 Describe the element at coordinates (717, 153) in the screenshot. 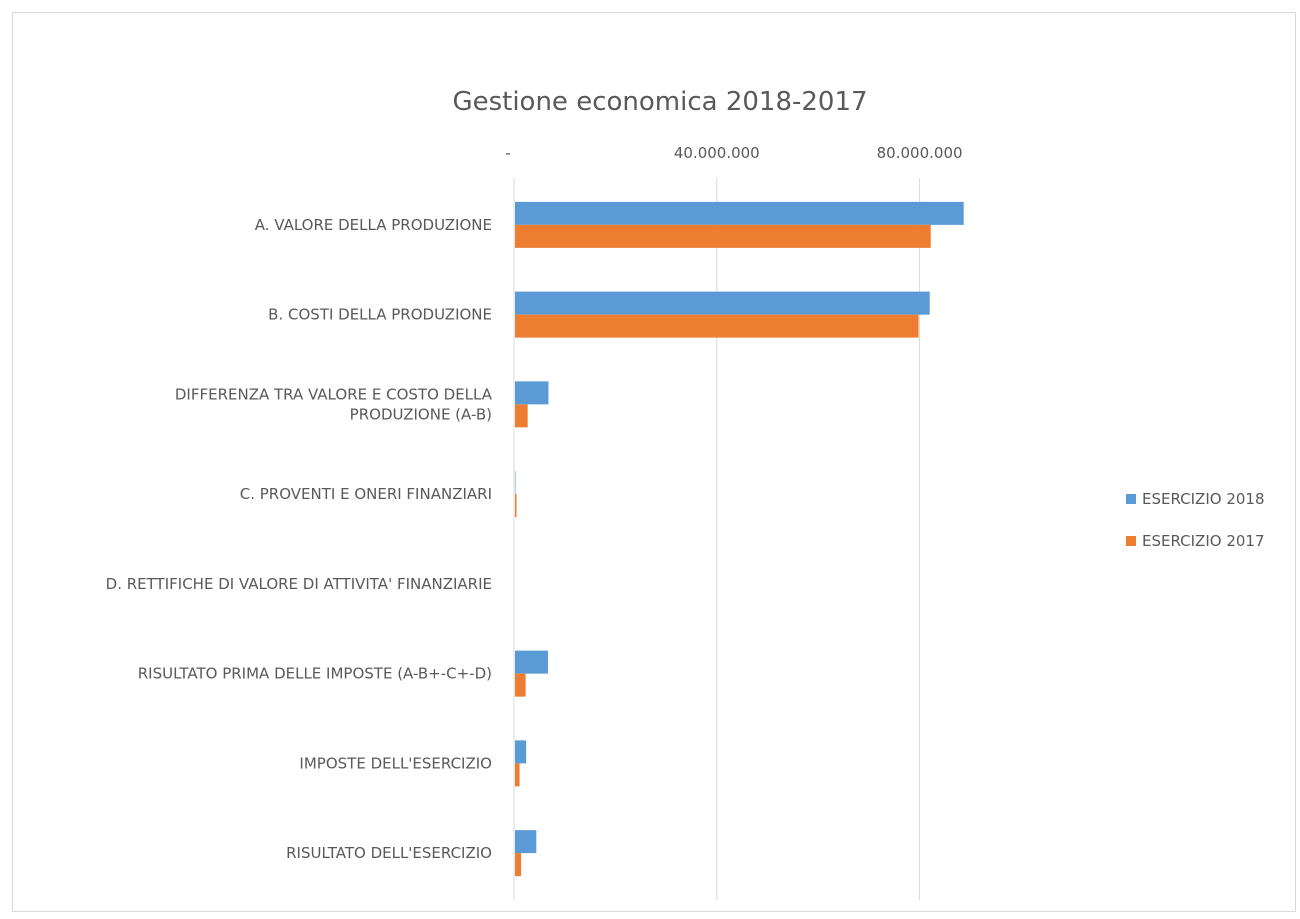

I see `tick-label: 40.000.000` at that location.